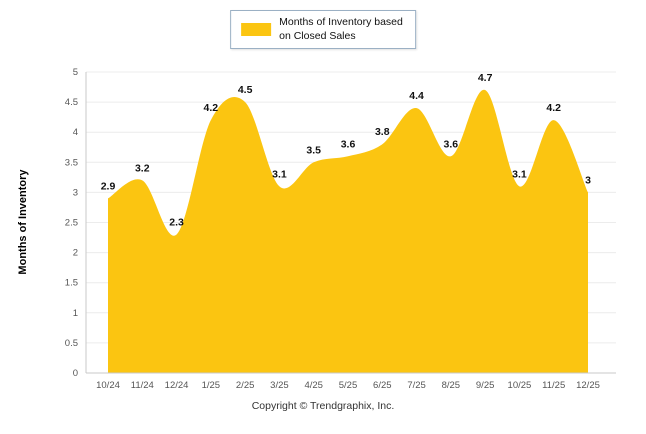 This screenshot has height=434, width=646. Describe the element at coordinates (108, 186) in the screenshot. I see `svg-text: 2.9` at that location.